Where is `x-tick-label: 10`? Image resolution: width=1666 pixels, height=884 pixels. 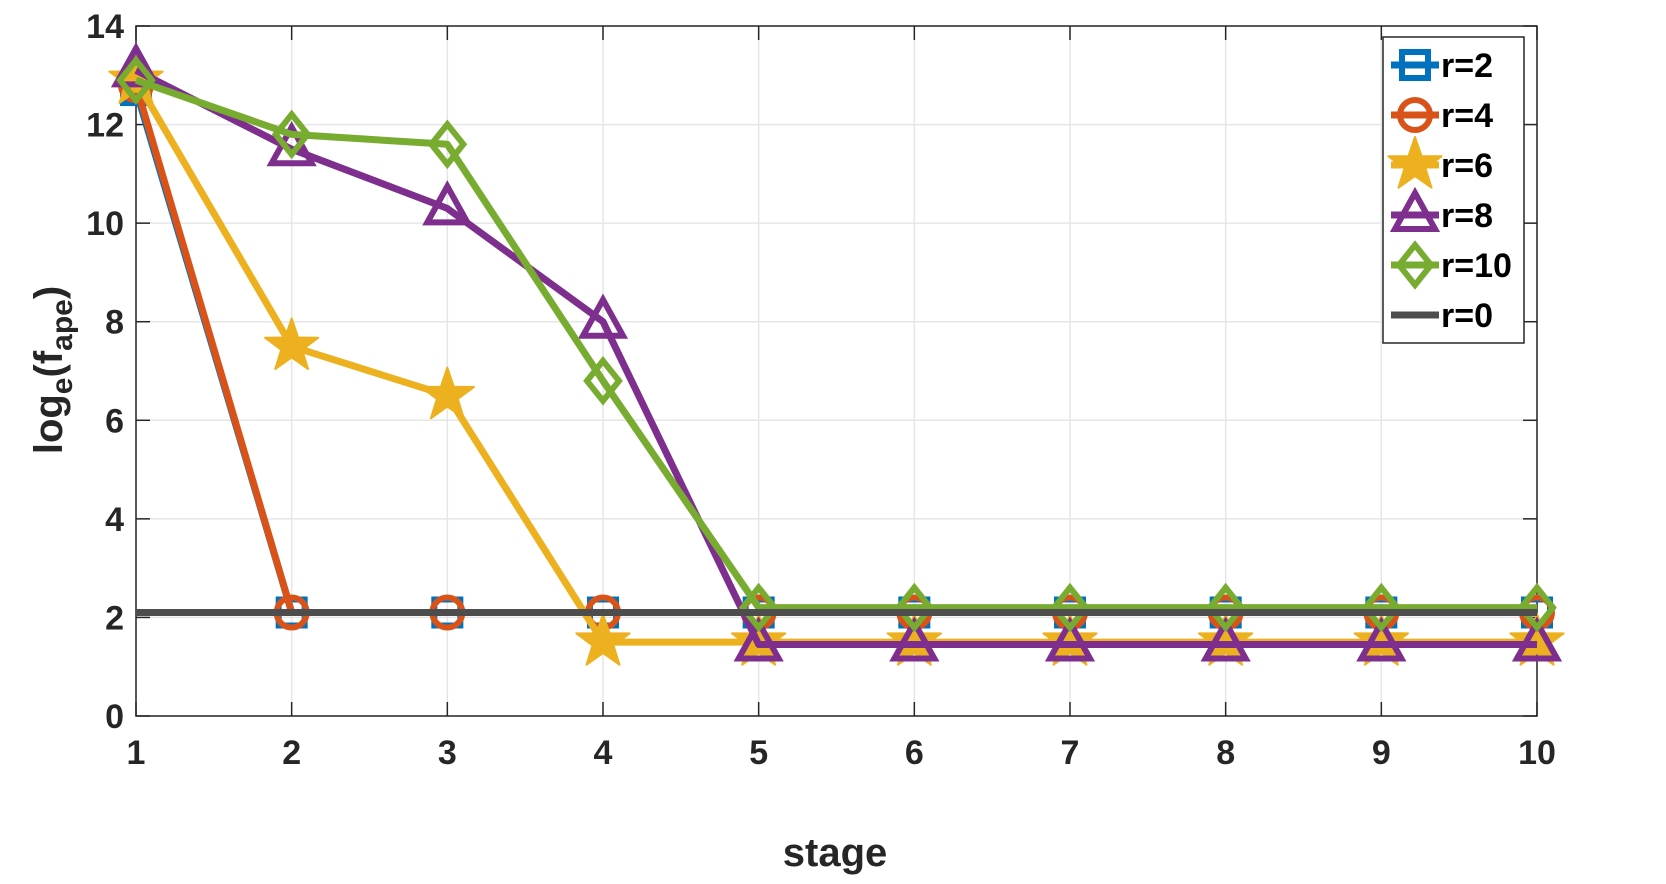 x-tick-label: 10 is located at coordinates (1537, 753).